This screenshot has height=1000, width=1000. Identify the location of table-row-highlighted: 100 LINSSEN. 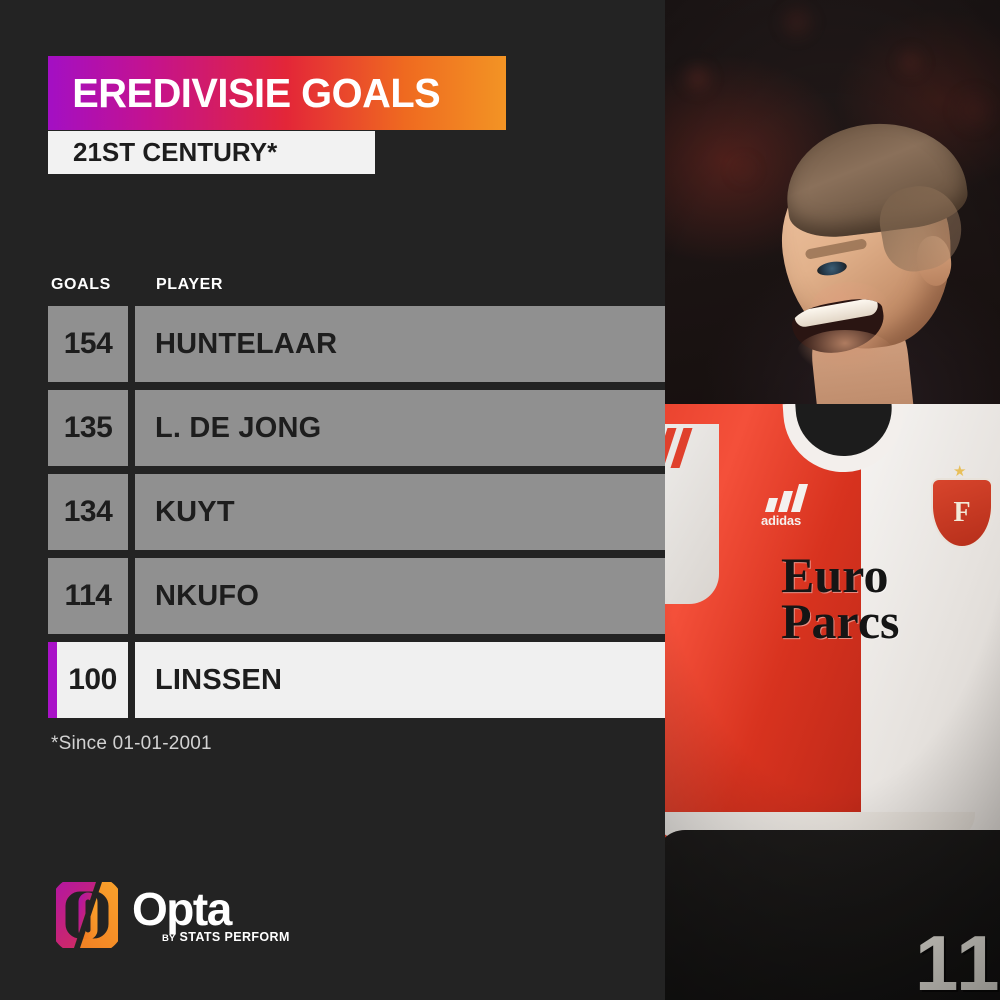
(356, 680).